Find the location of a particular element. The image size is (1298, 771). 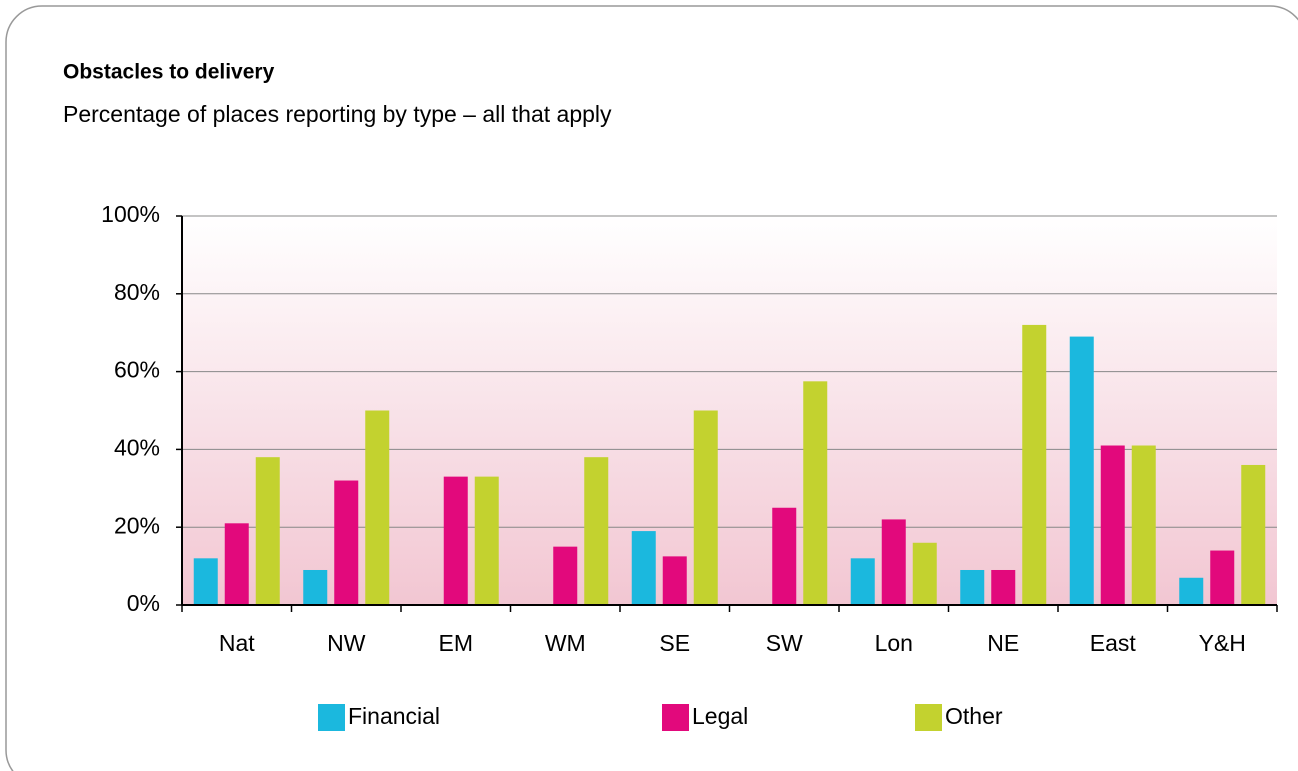

x-tick-label: SW is located at coordinates (784, 643).